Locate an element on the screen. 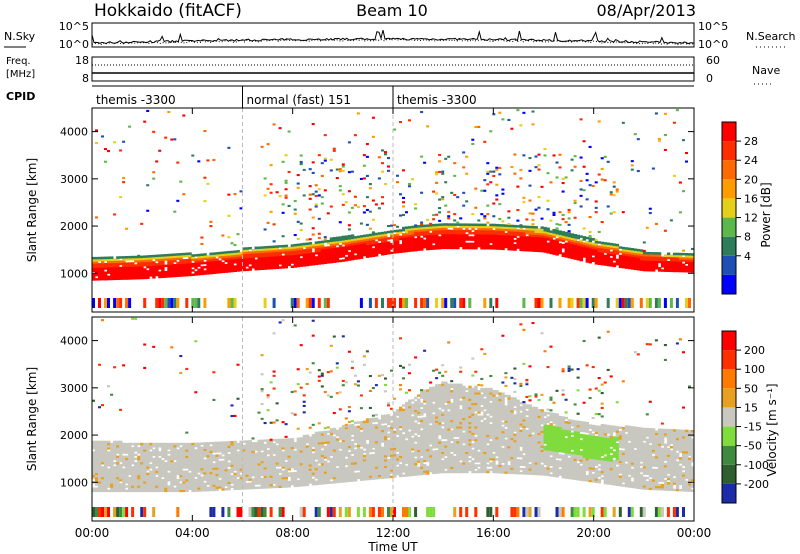  nave-tick-bottom: 0 is located at coordinates (709, 78).